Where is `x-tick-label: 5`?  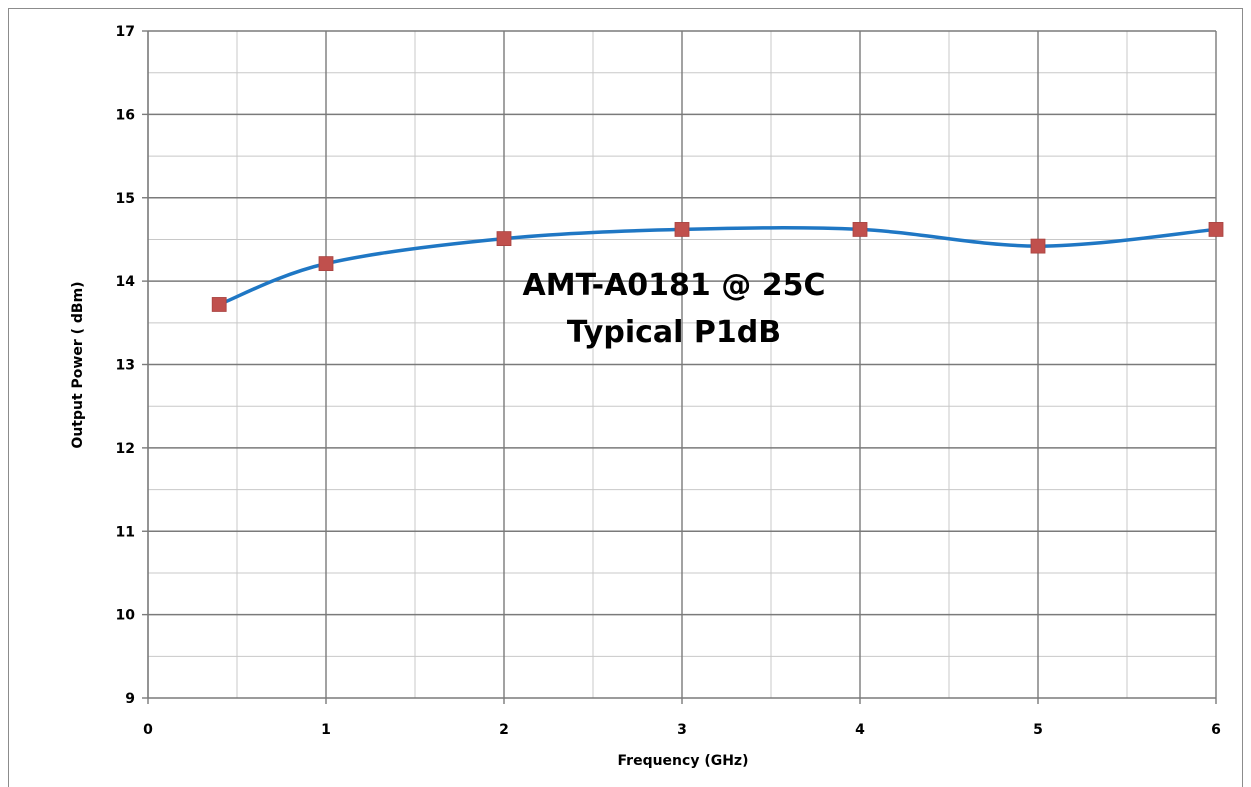
x-tick-label: 5 is located at coordinates (1038, 730).